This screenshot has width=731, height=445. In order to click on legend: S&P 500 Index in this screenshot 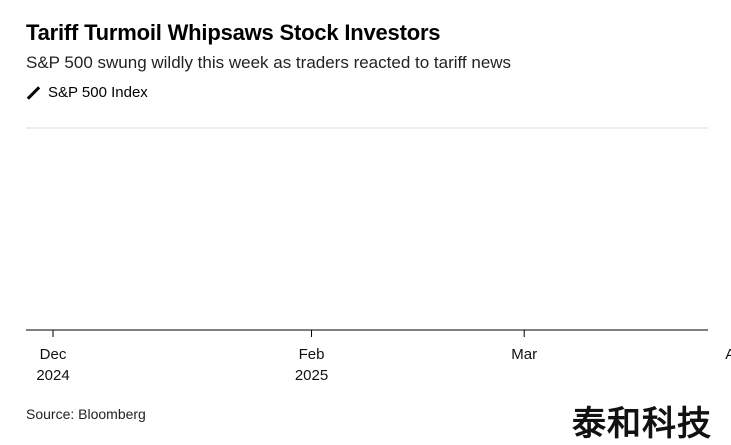, I will do `click(87, 92)`.